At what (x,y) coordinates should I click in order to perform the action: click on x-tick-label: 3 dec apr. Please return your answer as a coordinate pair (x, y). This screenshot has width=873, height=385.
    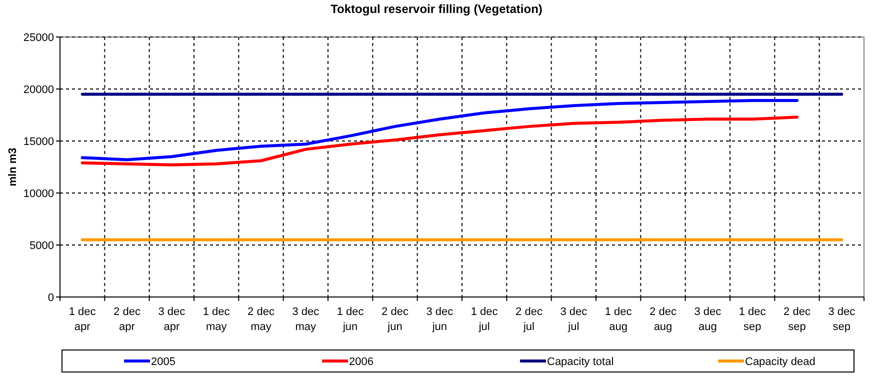
    Looking at the image, I should click on (172, 319).